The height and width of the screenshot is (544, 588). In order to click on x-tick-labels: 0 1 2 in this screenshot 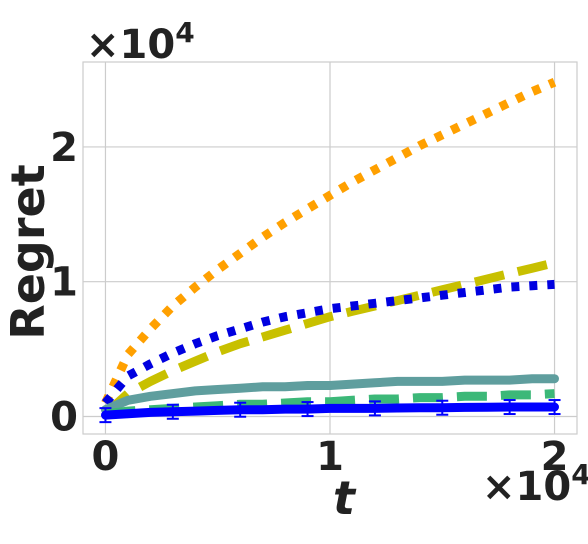, I will do `click(330, 457)`.